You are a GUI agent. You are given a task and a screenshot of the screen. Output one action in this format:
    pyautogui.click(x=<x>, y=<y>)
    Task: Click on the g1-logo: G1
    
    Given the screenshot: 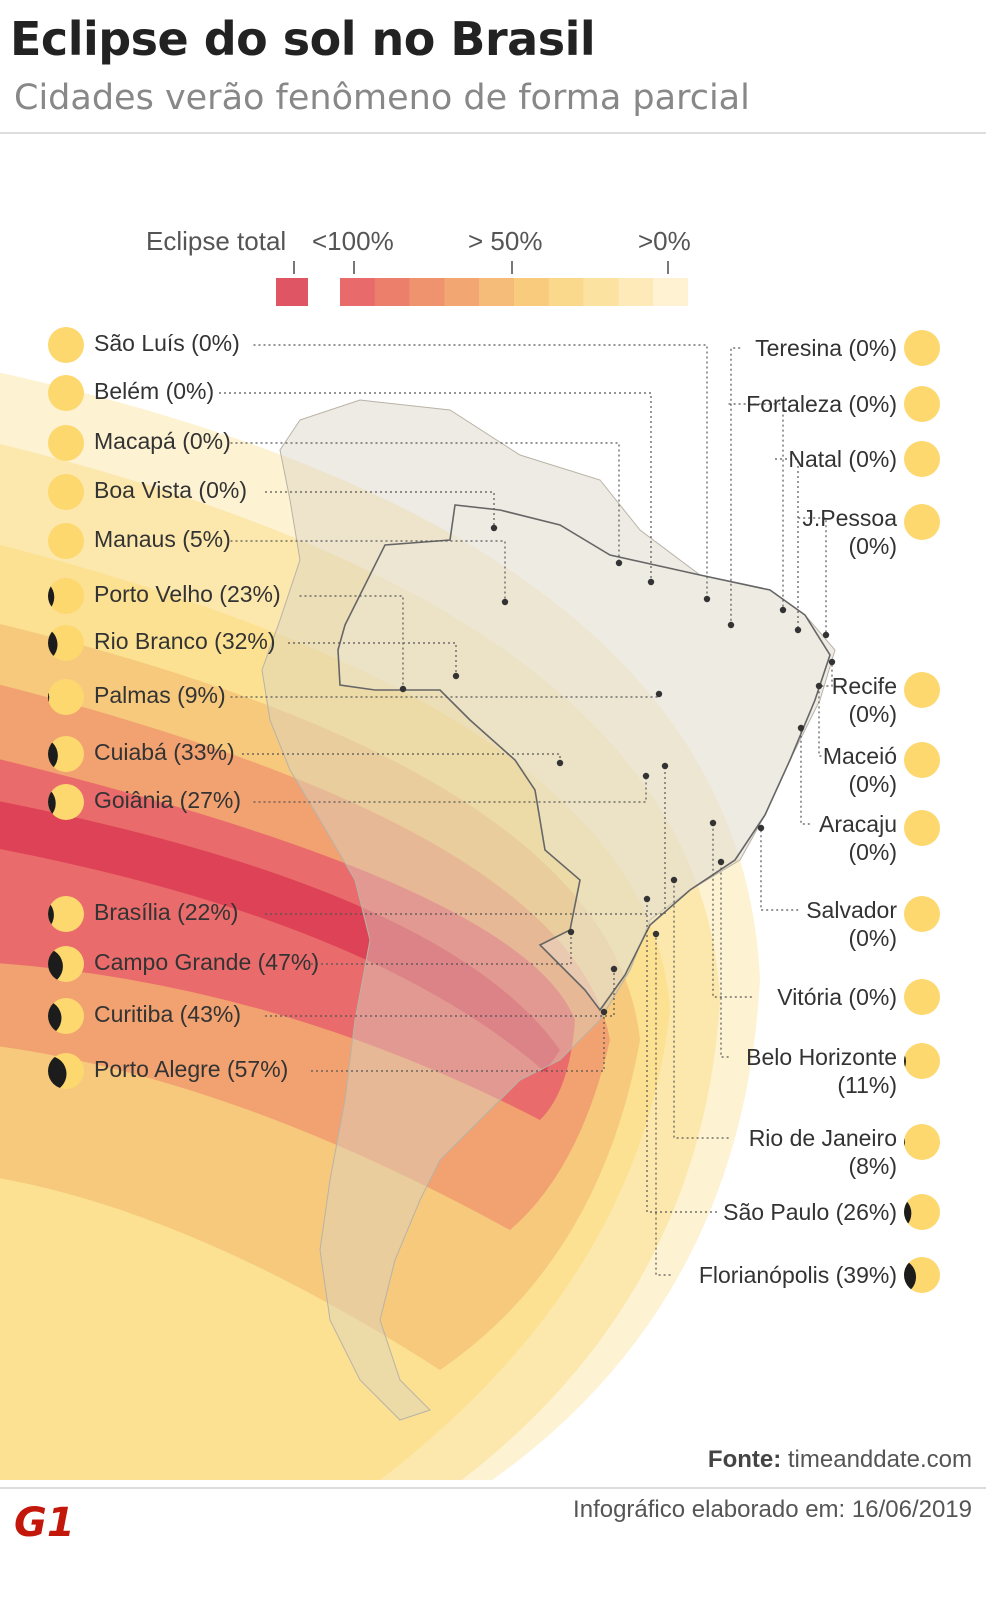 What is the action you would take?
    pyautogui.click(x=44, y=1521)
    